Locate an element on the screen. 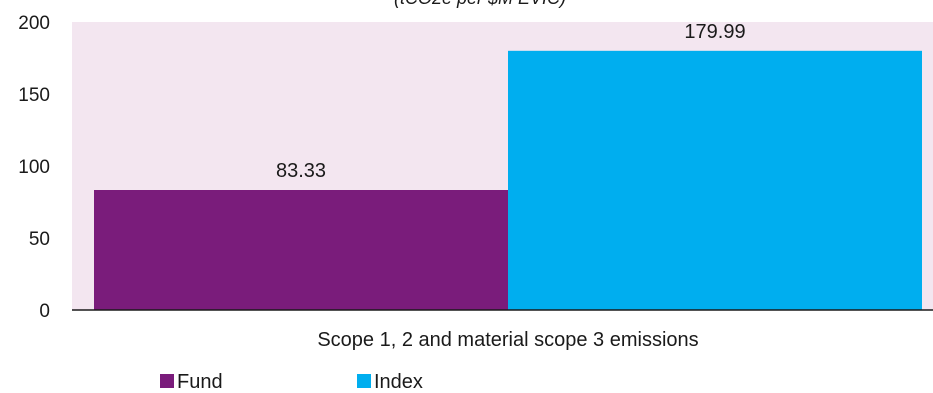  chart-subtitle: (tCO2e per $M EVIC) is located at coordinates (480, 4).